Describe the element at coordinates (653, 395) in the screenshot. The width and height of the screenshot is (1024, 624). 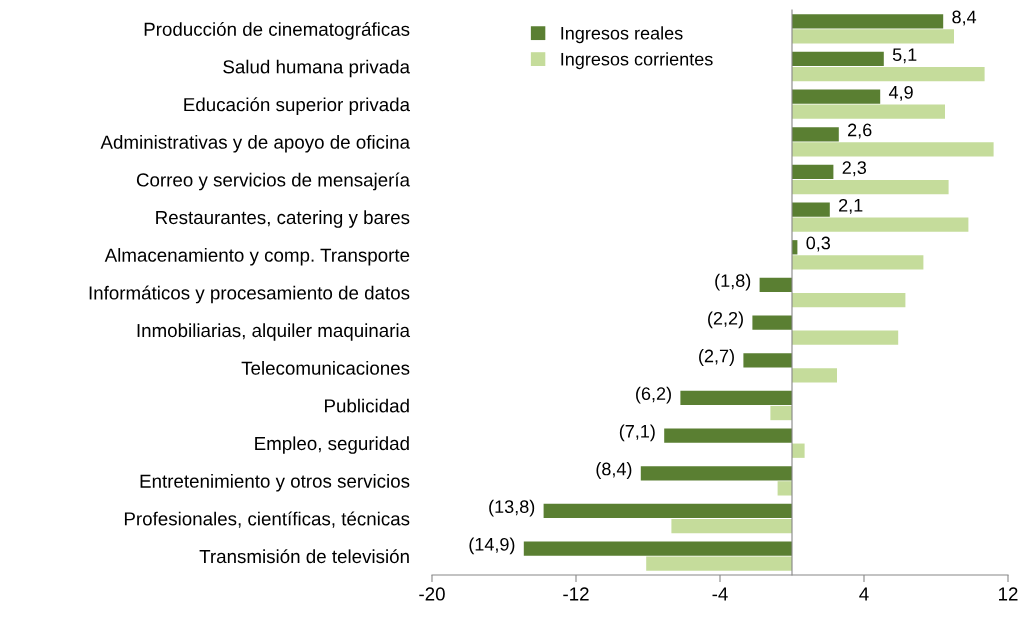
I see `data-label: (6,2)` at that location.